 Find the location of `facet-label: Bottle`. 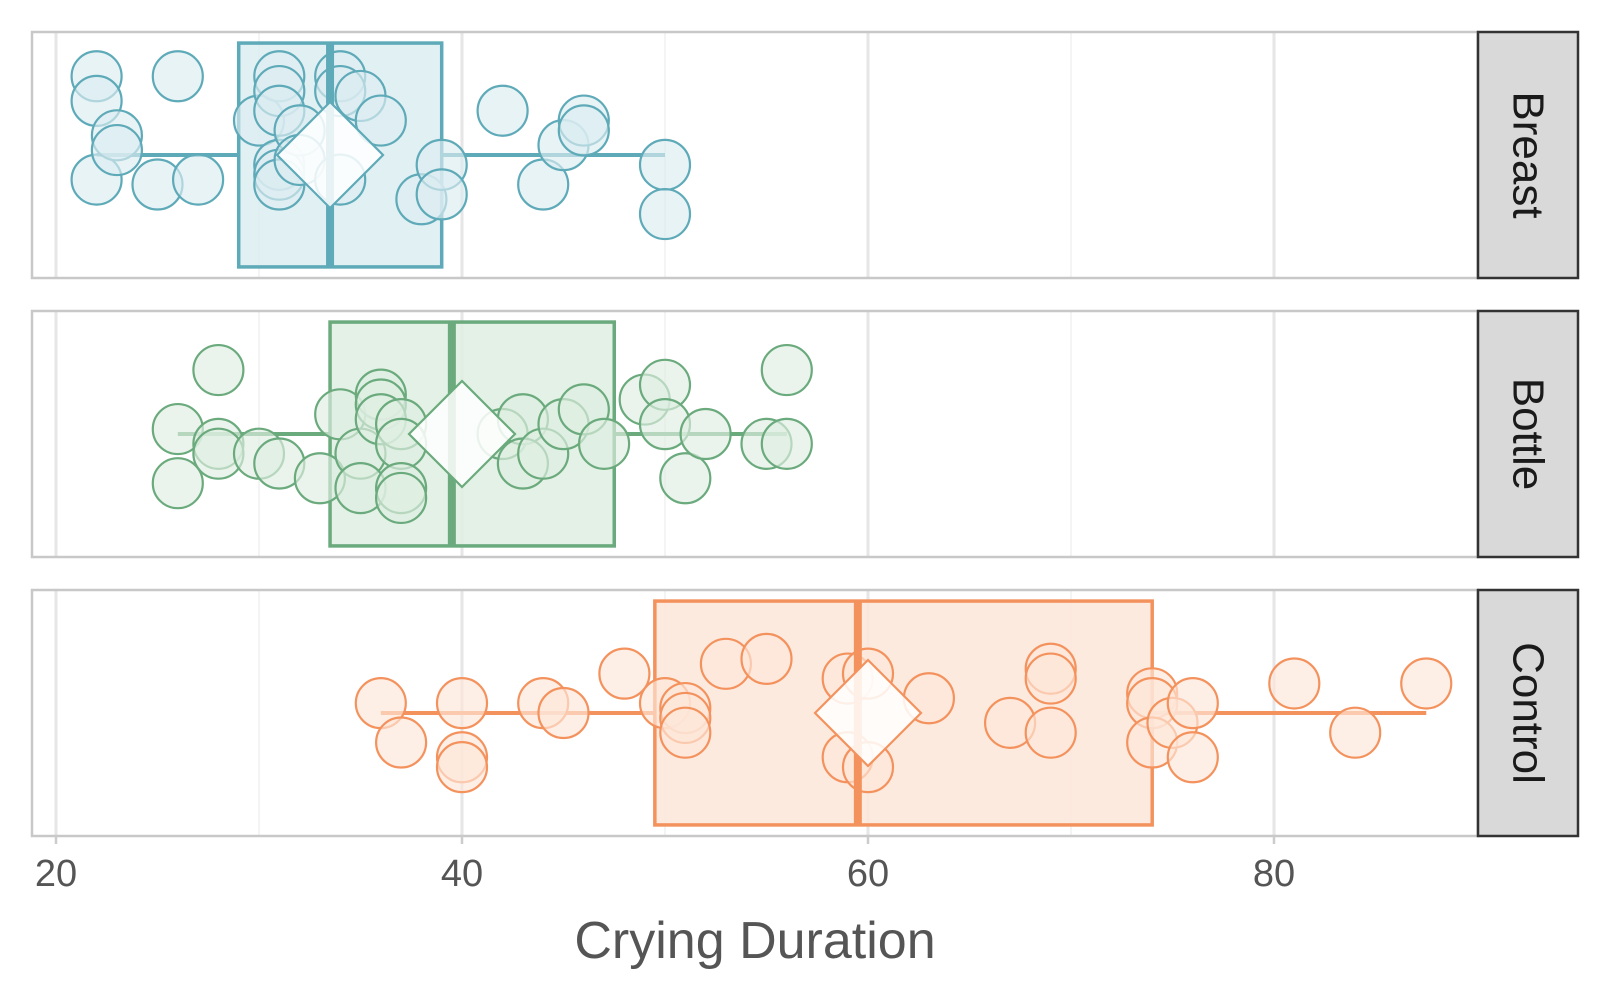

facet-label: Bottle is located at coordinates (1528, 434).